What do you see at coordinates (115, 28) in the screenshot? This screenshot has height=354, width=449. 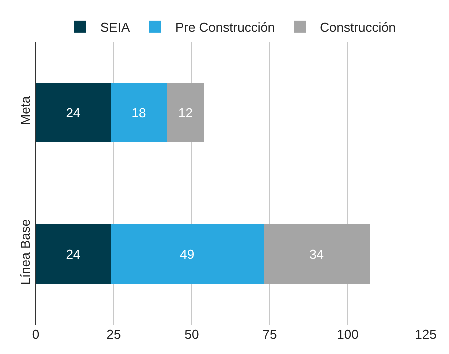 I see `legend-label: SEIA` at bounding box center [115, 28].